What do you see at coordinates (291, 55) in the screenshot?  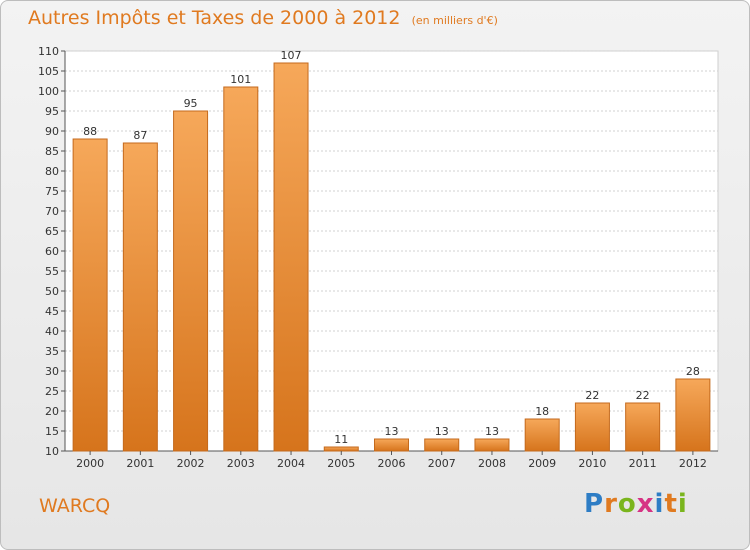 I see `bar-value-label: 107` at bounding box center [291, 55].